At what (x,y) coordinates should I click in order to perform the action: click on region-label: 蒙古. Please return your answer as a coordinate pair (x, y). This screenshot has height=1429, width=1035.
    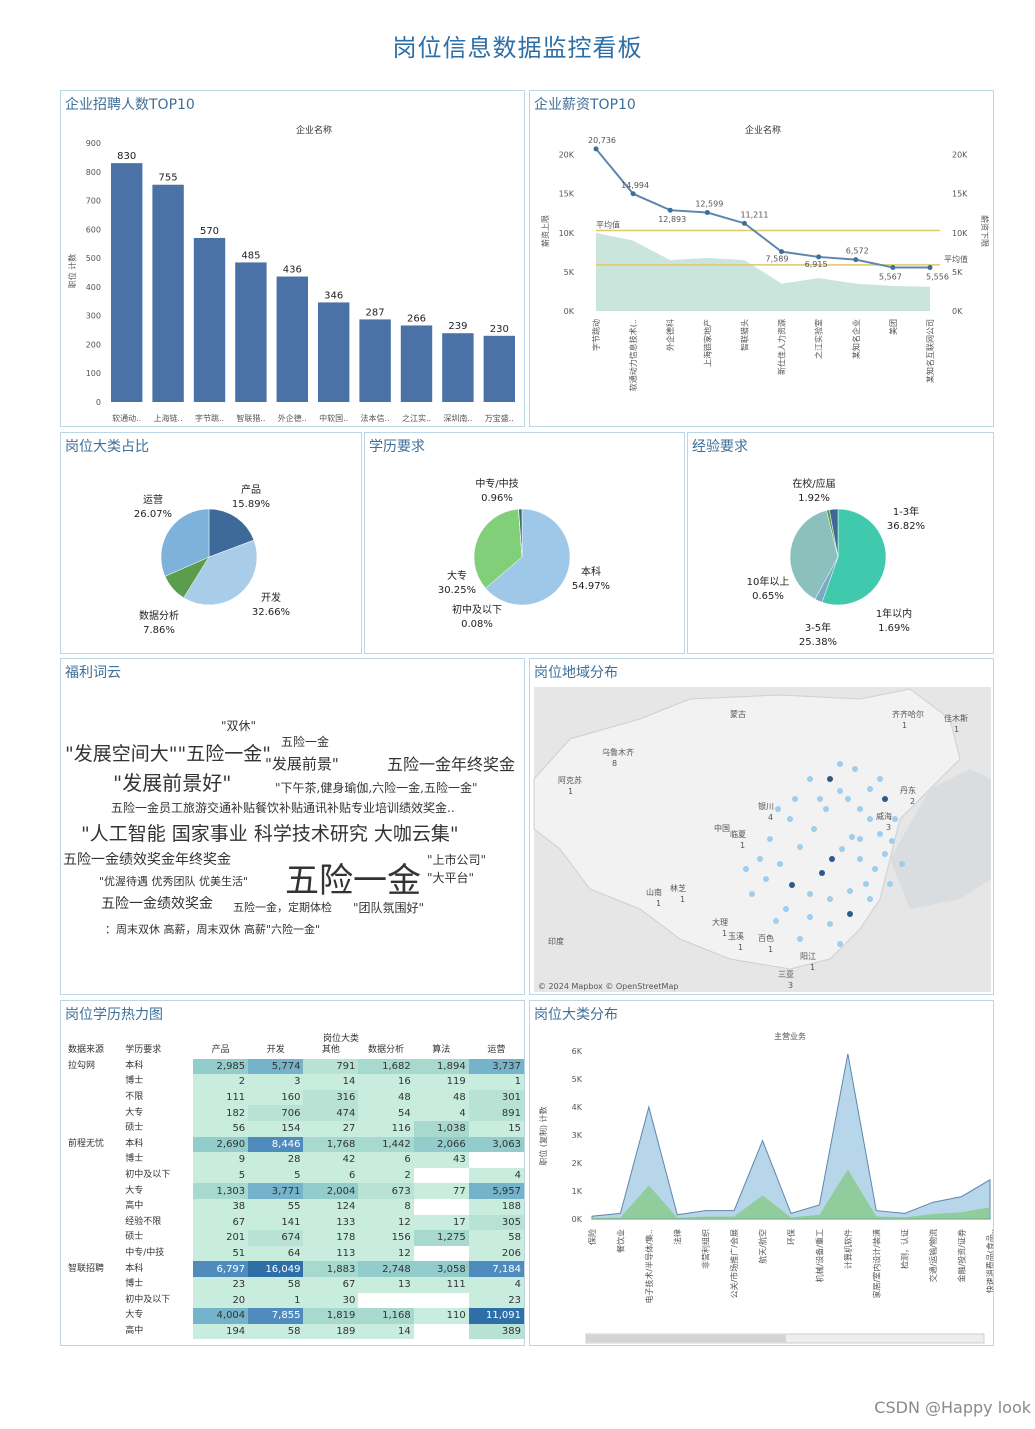
    Looking at the image, I should click on (738, 714).